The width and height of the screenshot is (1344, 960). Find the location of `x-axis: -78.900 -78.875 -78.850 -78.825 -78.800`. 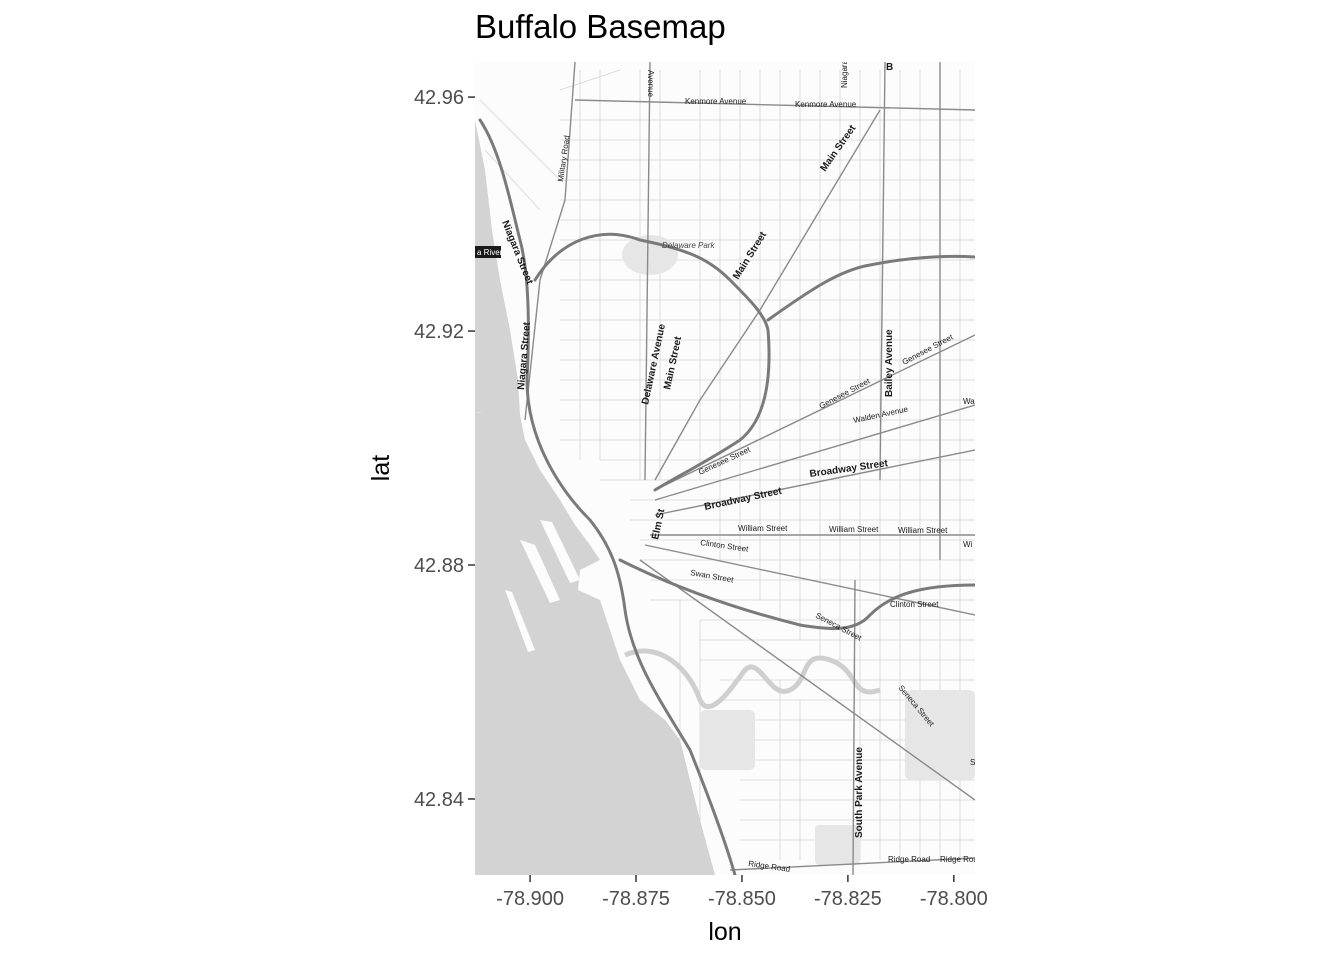

x-axis: -78.900 -78.875 -78.850 -78.825 -78.800 is located at coordinates (742, 892).